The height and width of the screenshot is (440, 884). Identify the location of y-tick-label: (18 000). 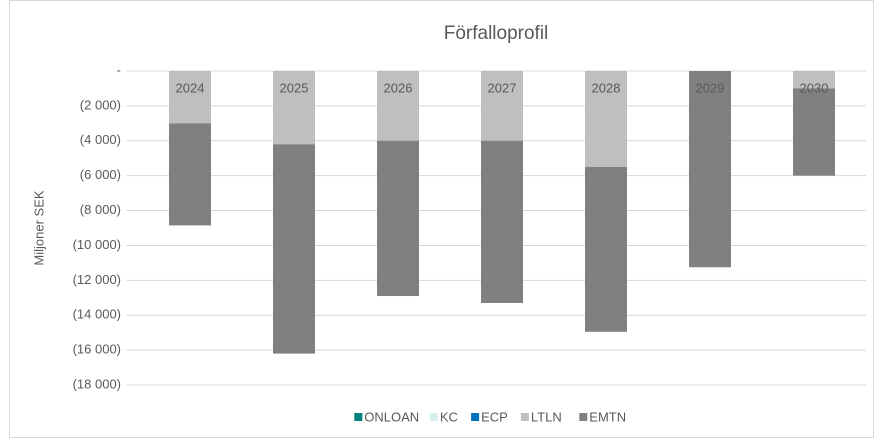
(97, 383).